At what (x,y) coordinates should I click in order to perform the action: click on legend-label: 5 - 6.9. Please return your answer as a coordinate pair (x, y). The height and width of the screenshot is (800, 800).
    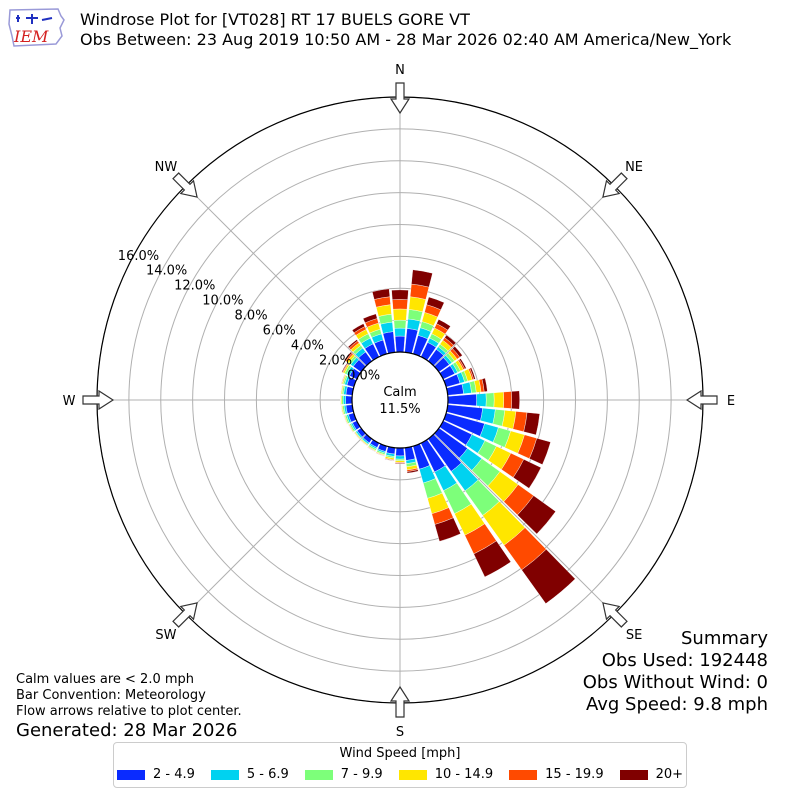
    Looking at the image, I should click on (267, 774).